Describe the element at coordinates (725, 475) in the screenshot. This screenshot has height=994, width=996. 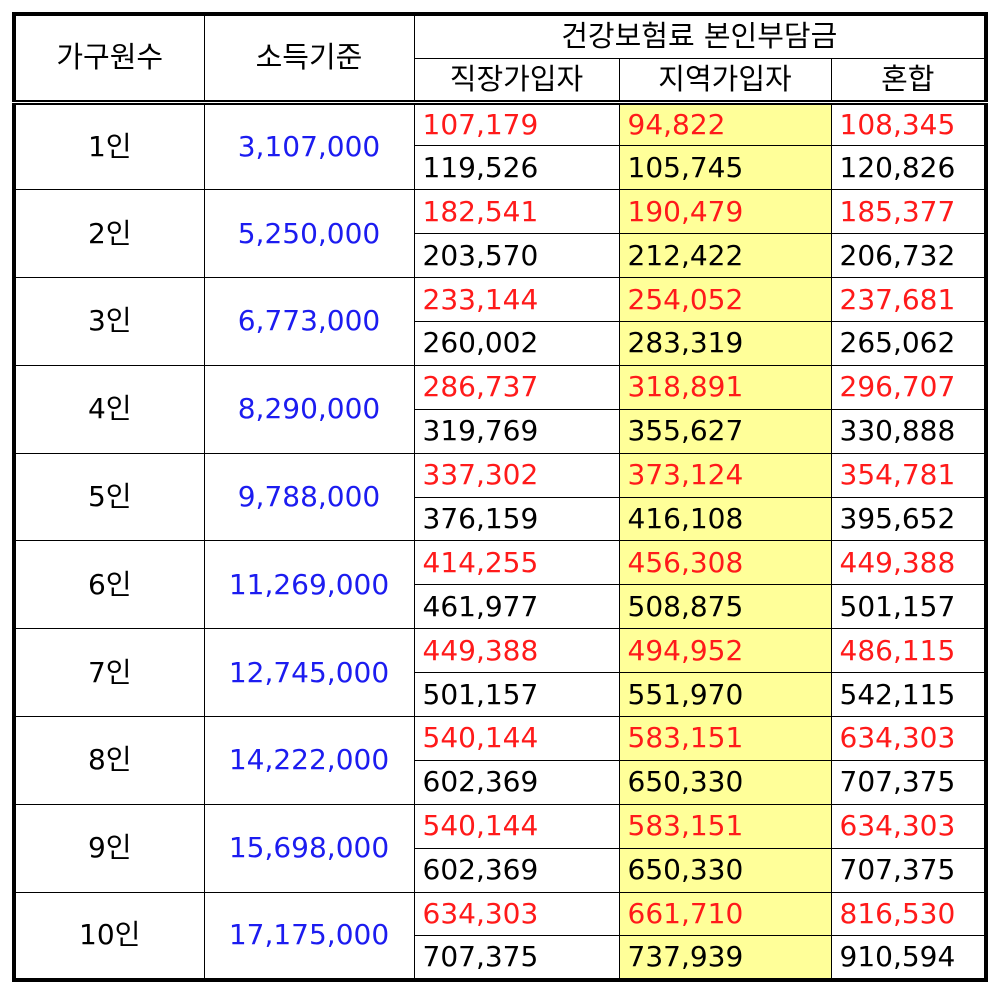
I see `regional-premium-top-cell: 373,124` at that location.